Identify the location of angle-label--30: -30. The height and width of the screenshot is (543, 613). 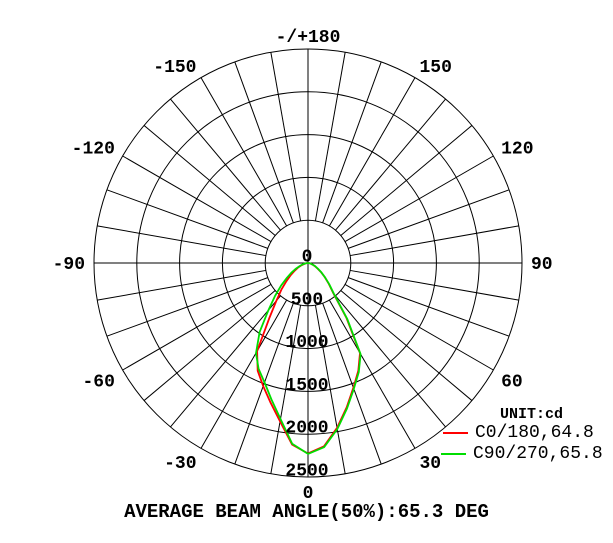
(180, 464).